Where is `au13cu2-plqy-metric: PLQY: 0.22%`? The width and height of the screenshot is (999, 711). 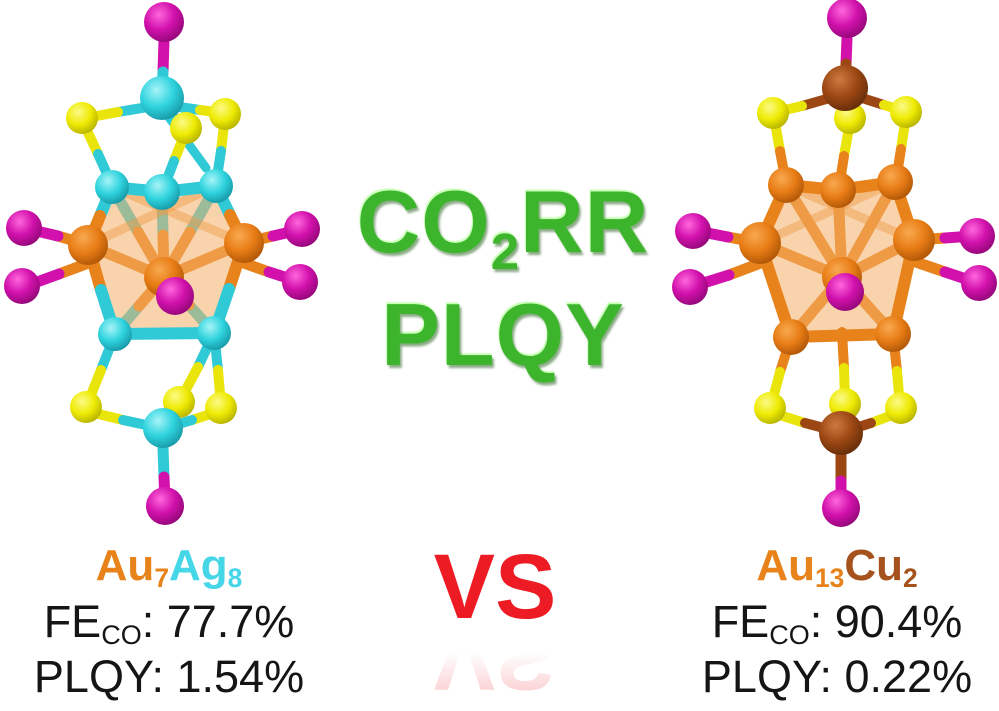
au13cu2-plqy-metric: PLQY: 0.22% is located at coordinates (837, 676).